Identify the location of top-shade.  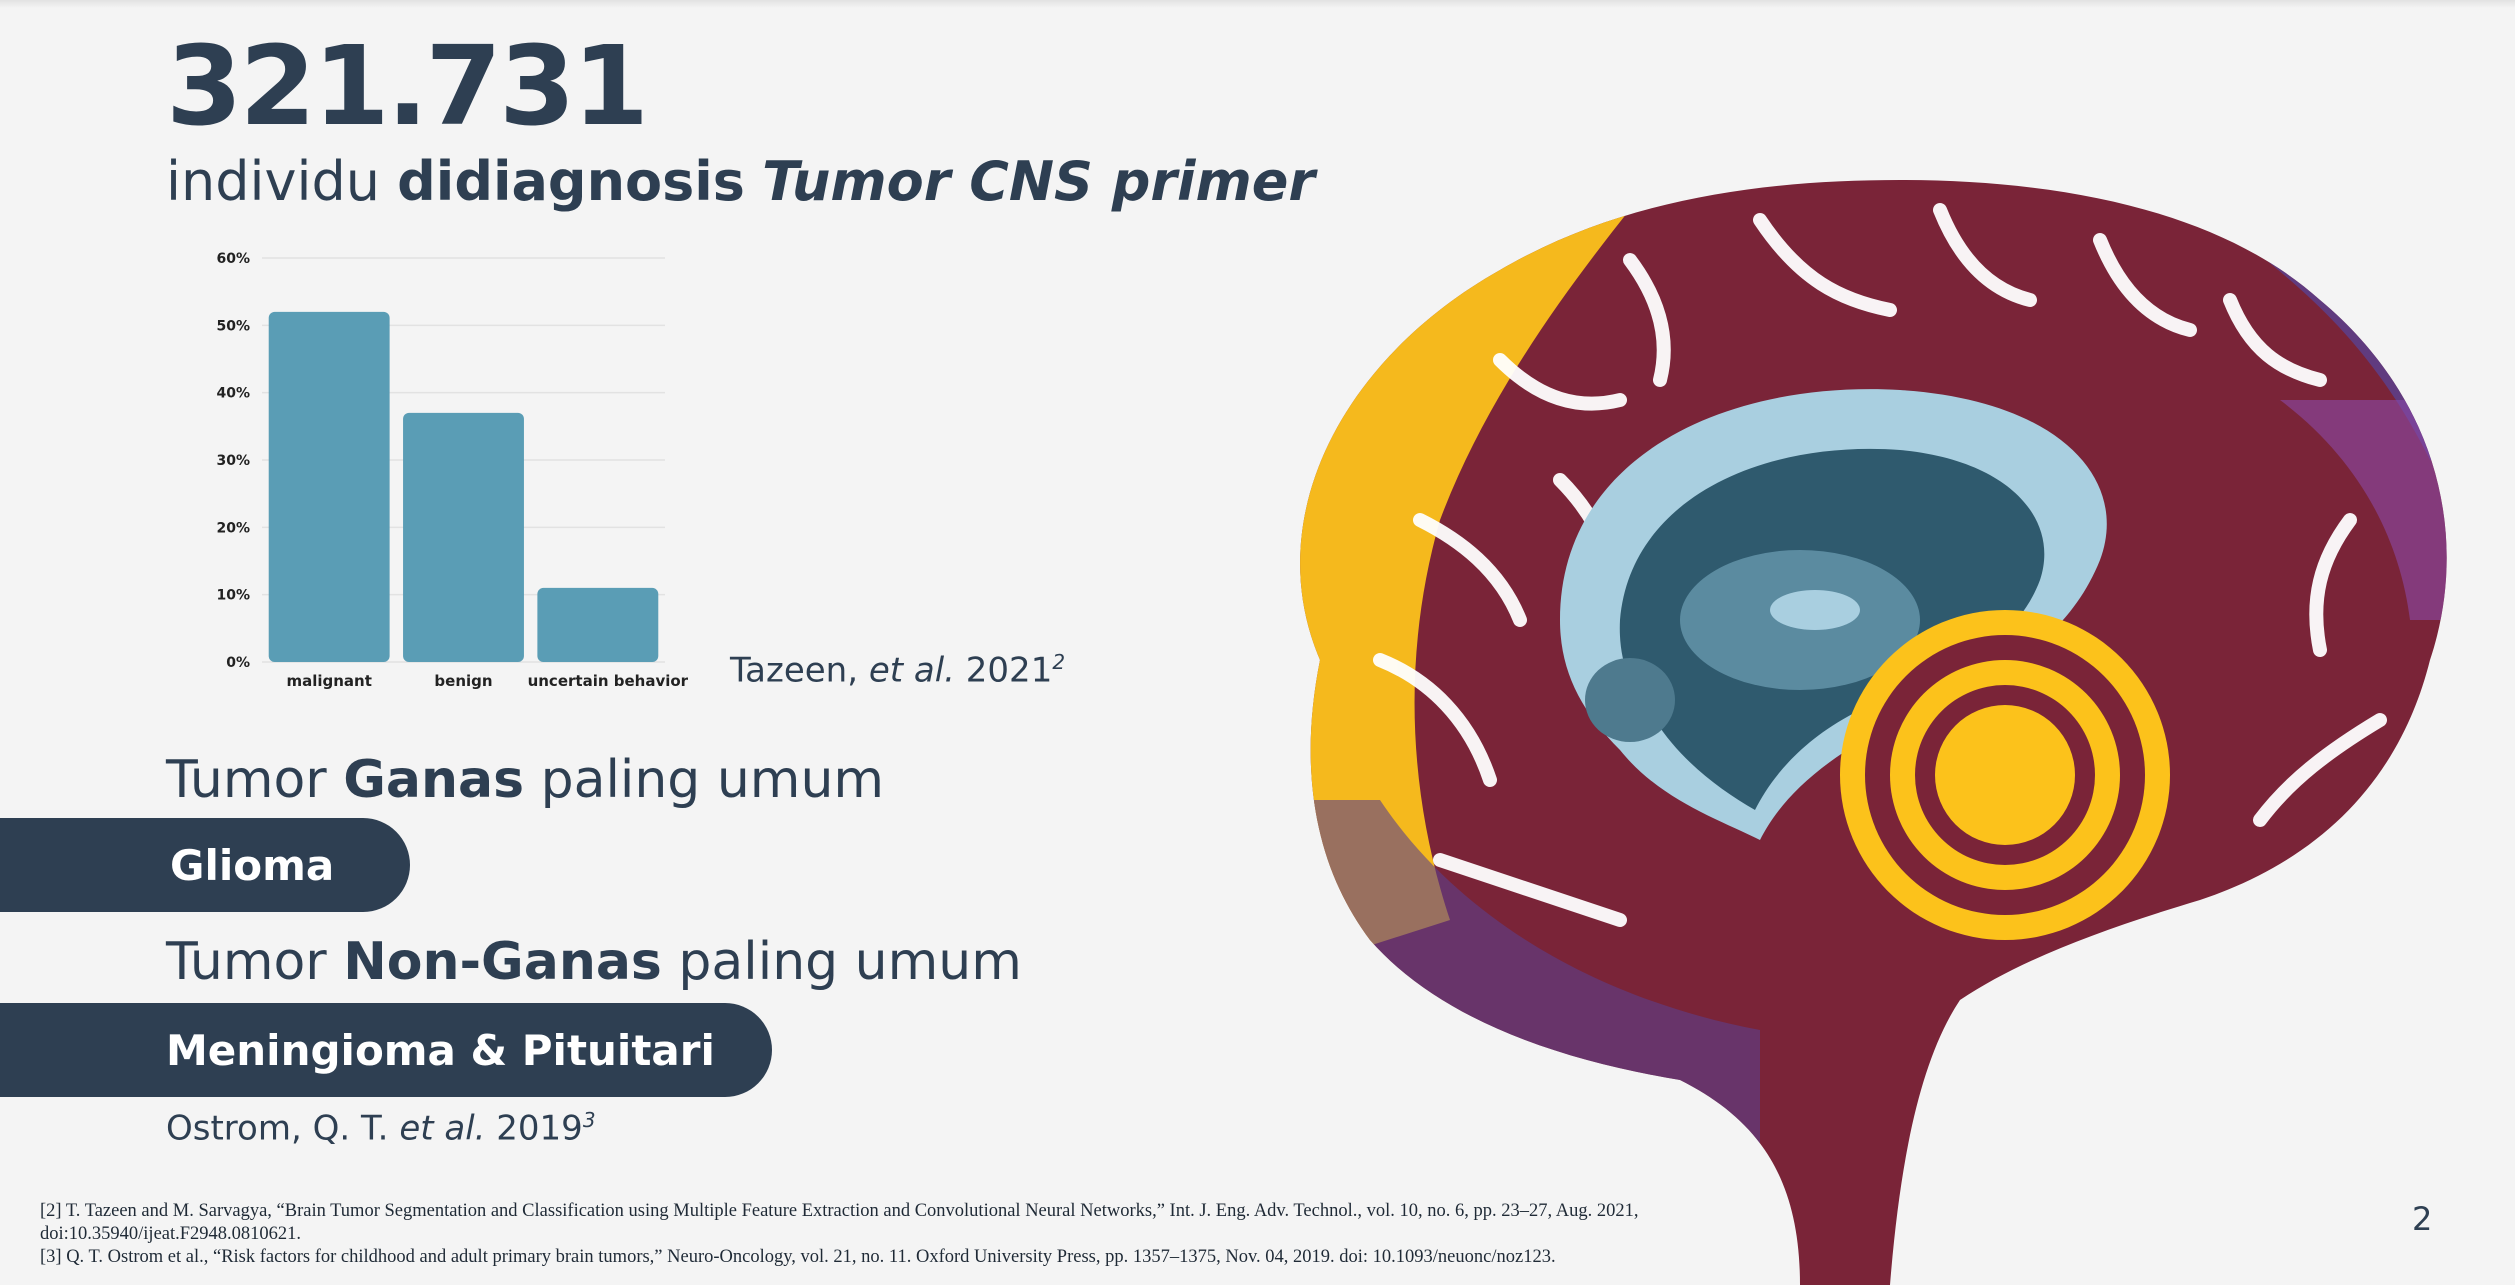
(1257, 4).